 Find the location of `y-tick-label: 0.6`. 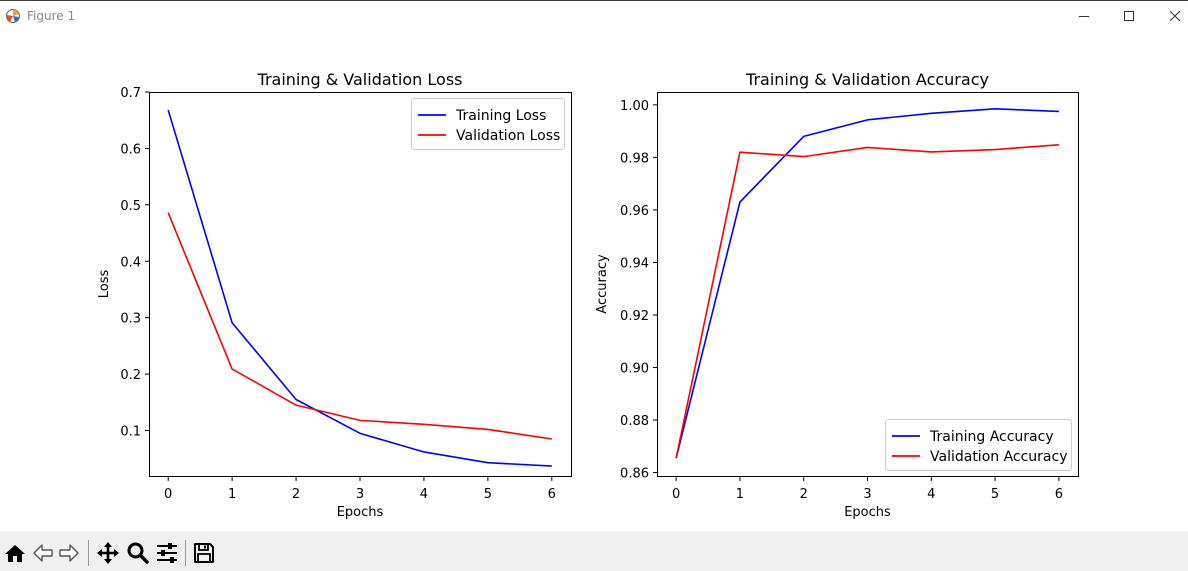

y-tick-label: 0.6 is located at coordinates (130, 149).